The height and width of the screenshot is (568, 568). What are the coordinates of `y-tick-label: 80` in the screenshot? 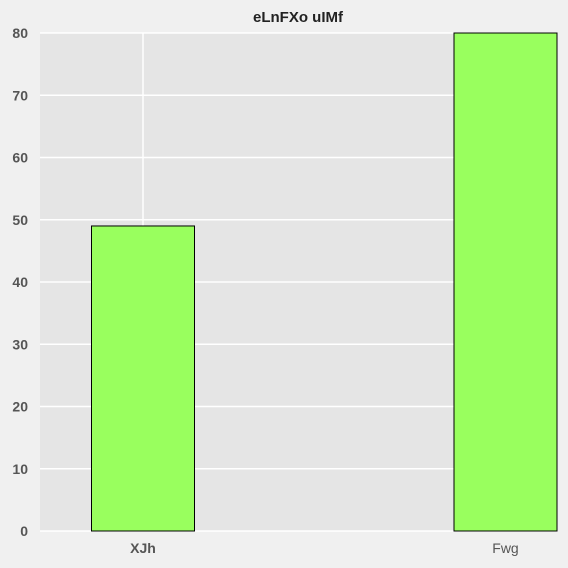 It's located at (20, 33).